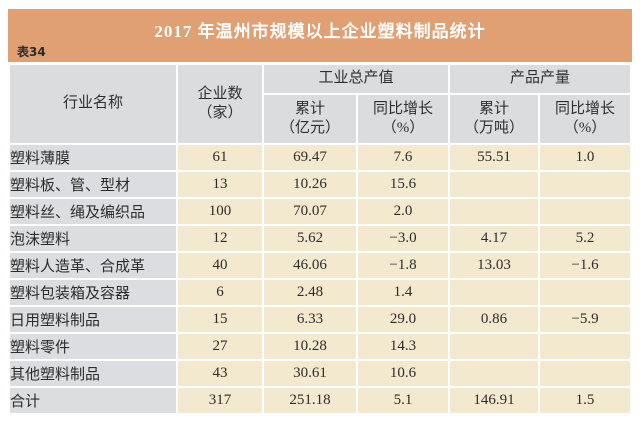 Image resolution: width=640 pixels, height=429 pixels. What do you see at coordinates (310, 292) in the screenshot?
I see `row-output-cumulative: 2.48` at bounding box center [310, 292].